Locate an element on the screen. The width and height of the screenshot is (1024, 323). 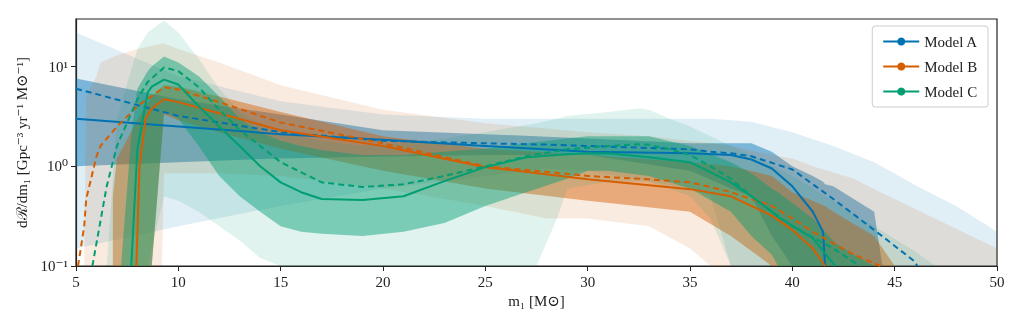
x-tick-label: 50 is located at coordinates (997, 281).